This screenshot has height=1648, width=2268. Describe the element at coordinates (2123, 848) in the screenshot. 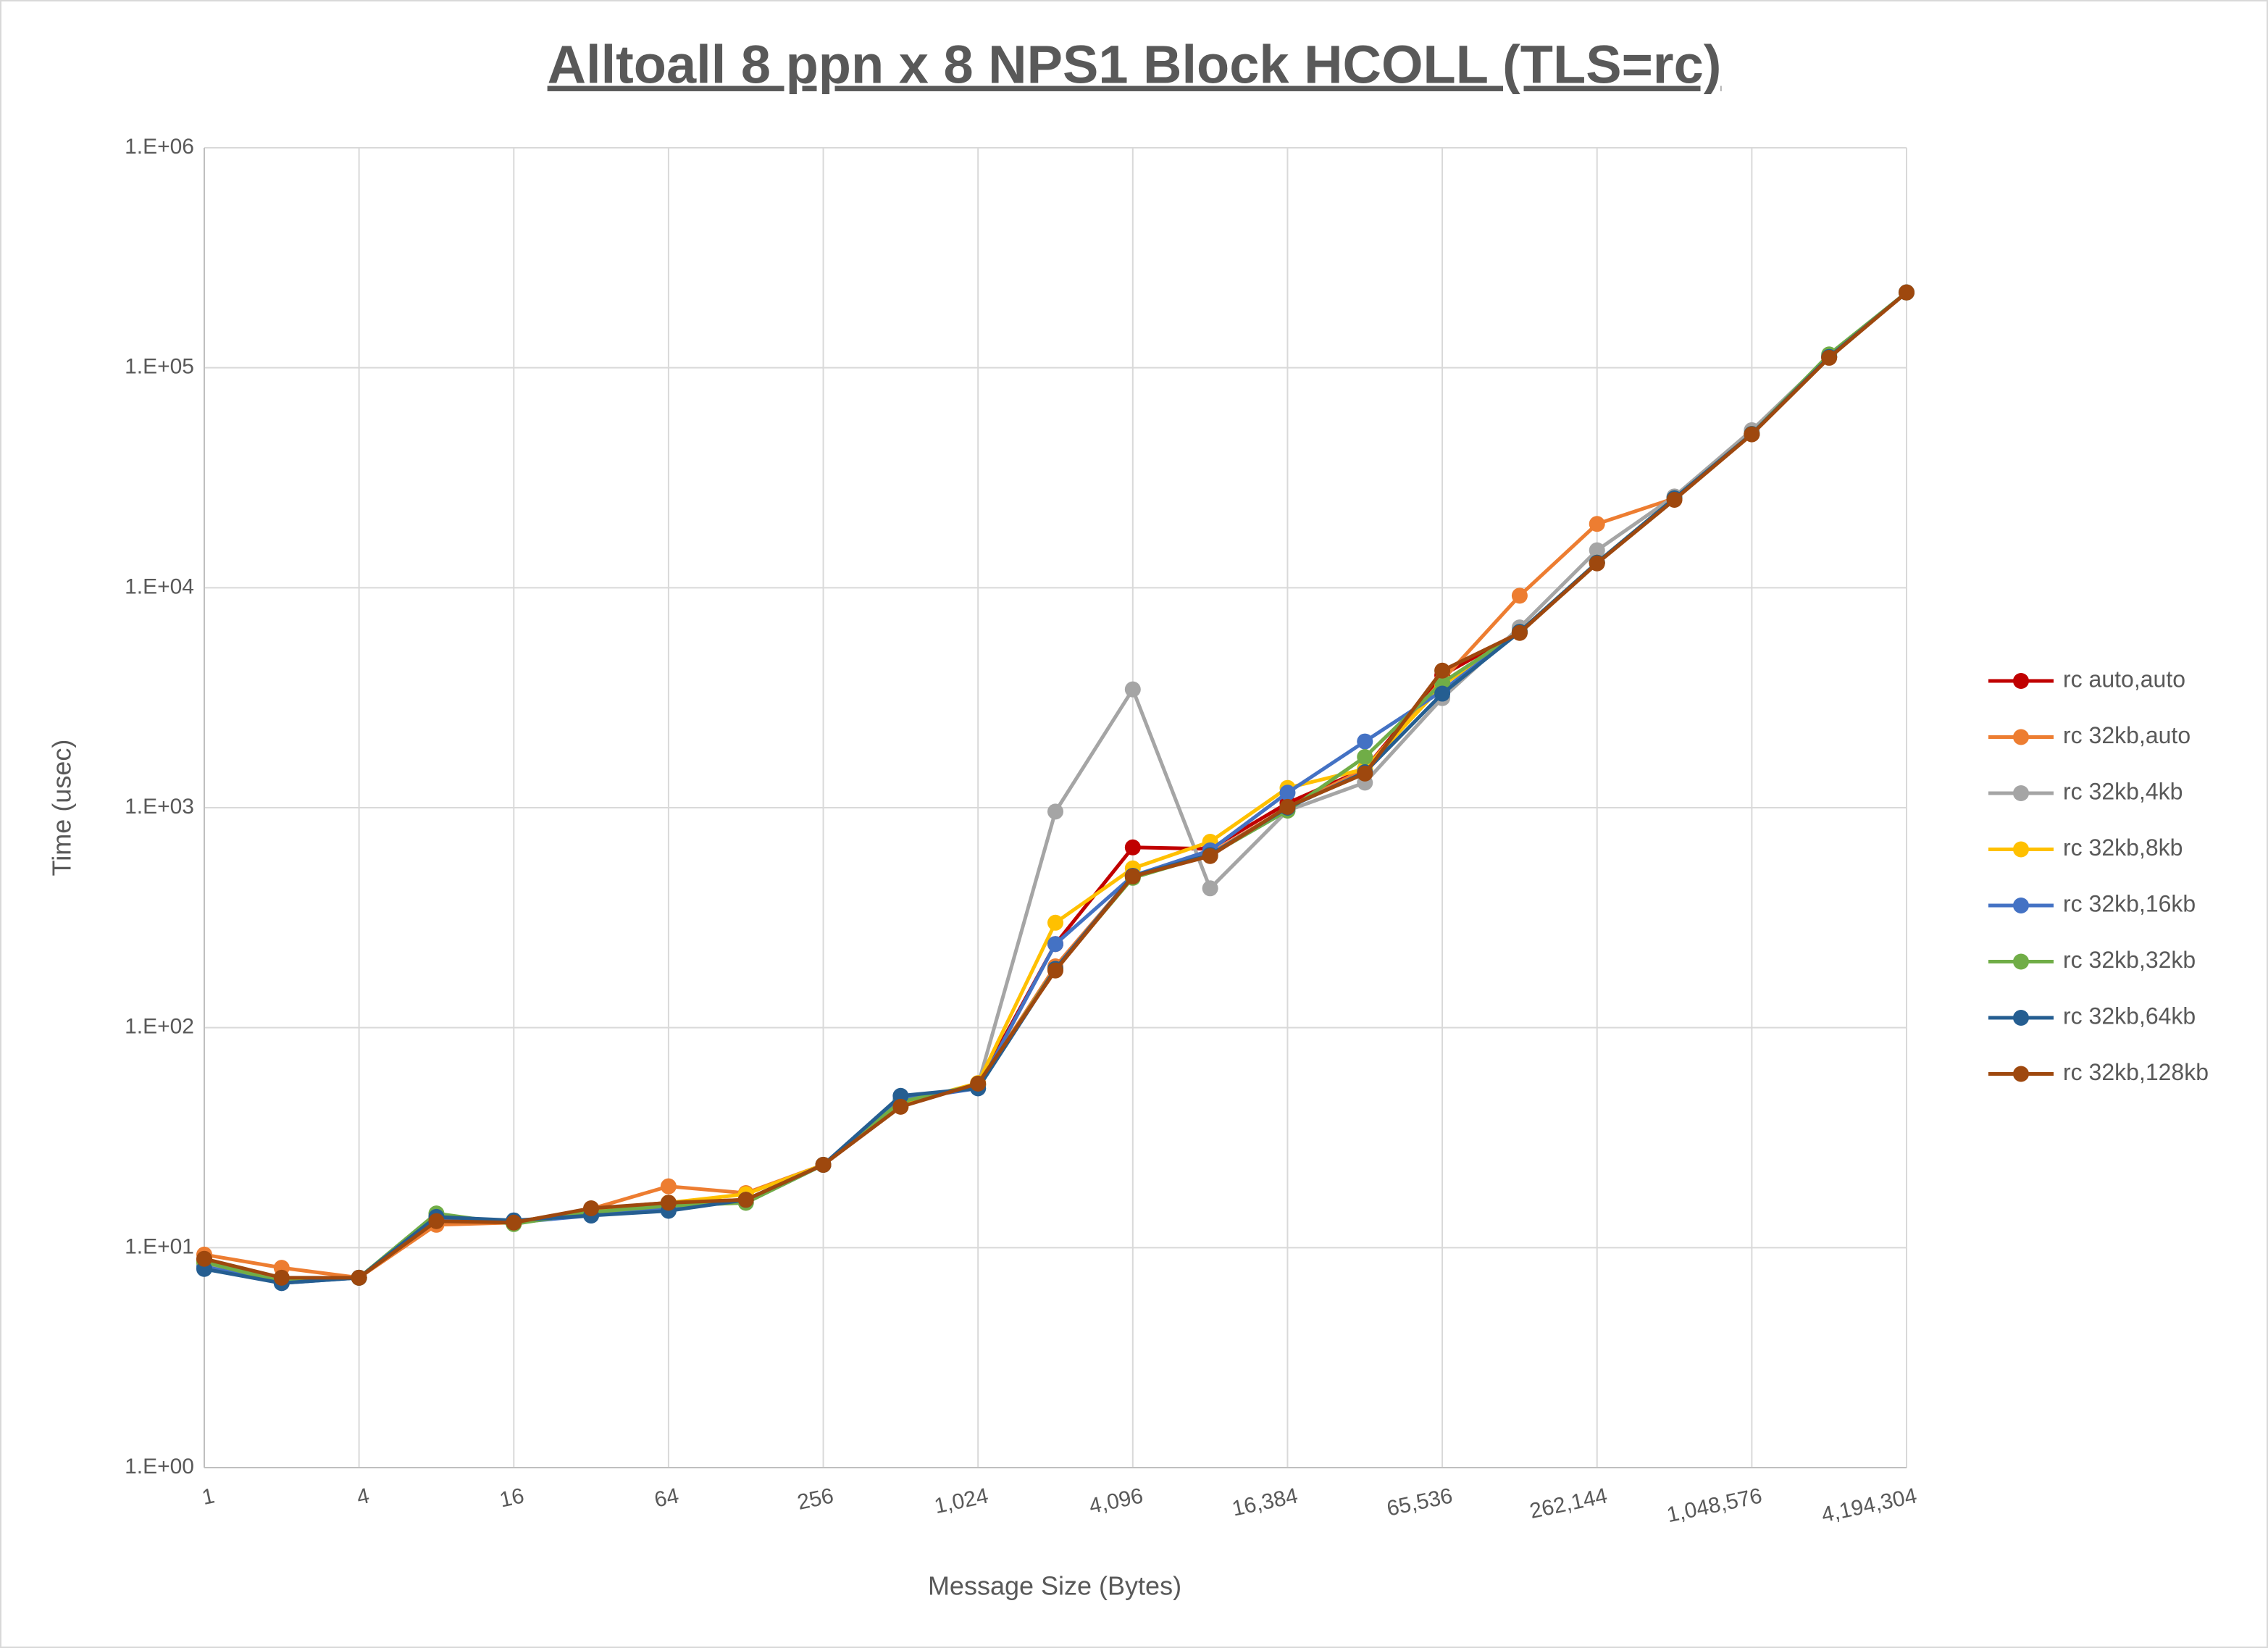

I see `legend-label: rc 32kb,8kb` at that location.